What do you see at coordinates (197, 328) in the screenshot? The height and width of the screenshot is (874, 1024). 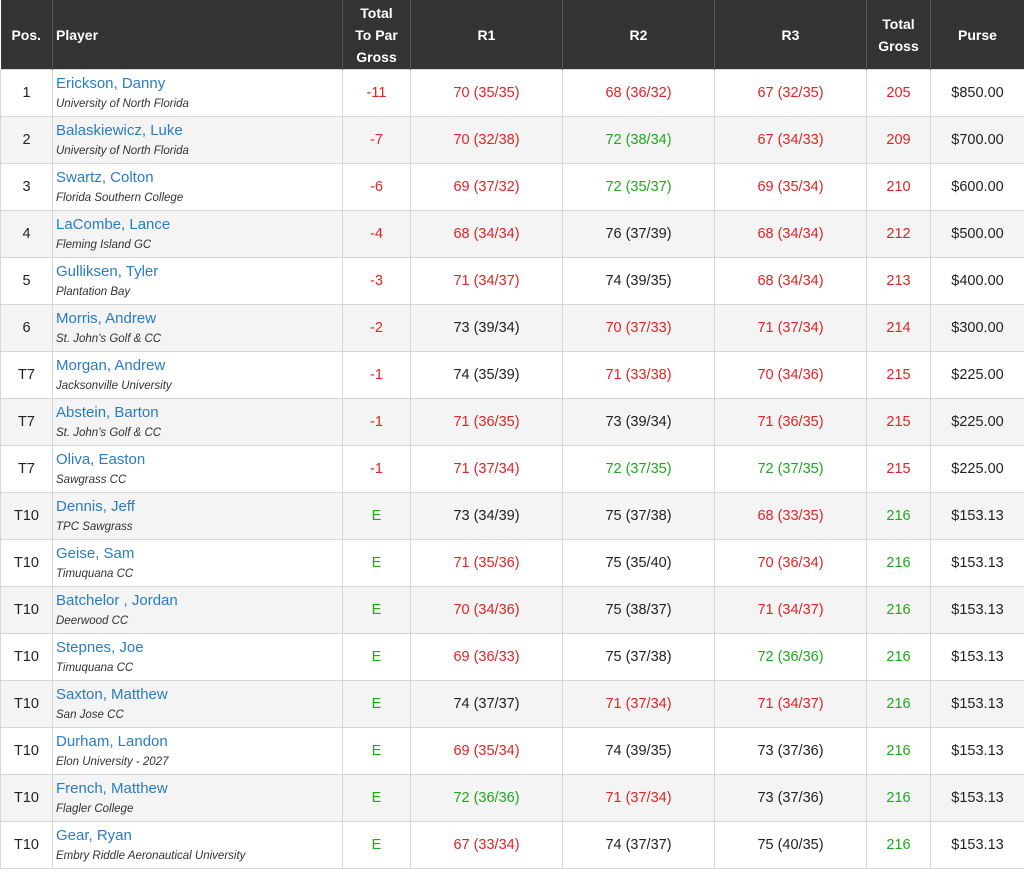 I see `player-cell: Morris, Andrew St. John's Golf & CC` at bounding box center [197, 328].